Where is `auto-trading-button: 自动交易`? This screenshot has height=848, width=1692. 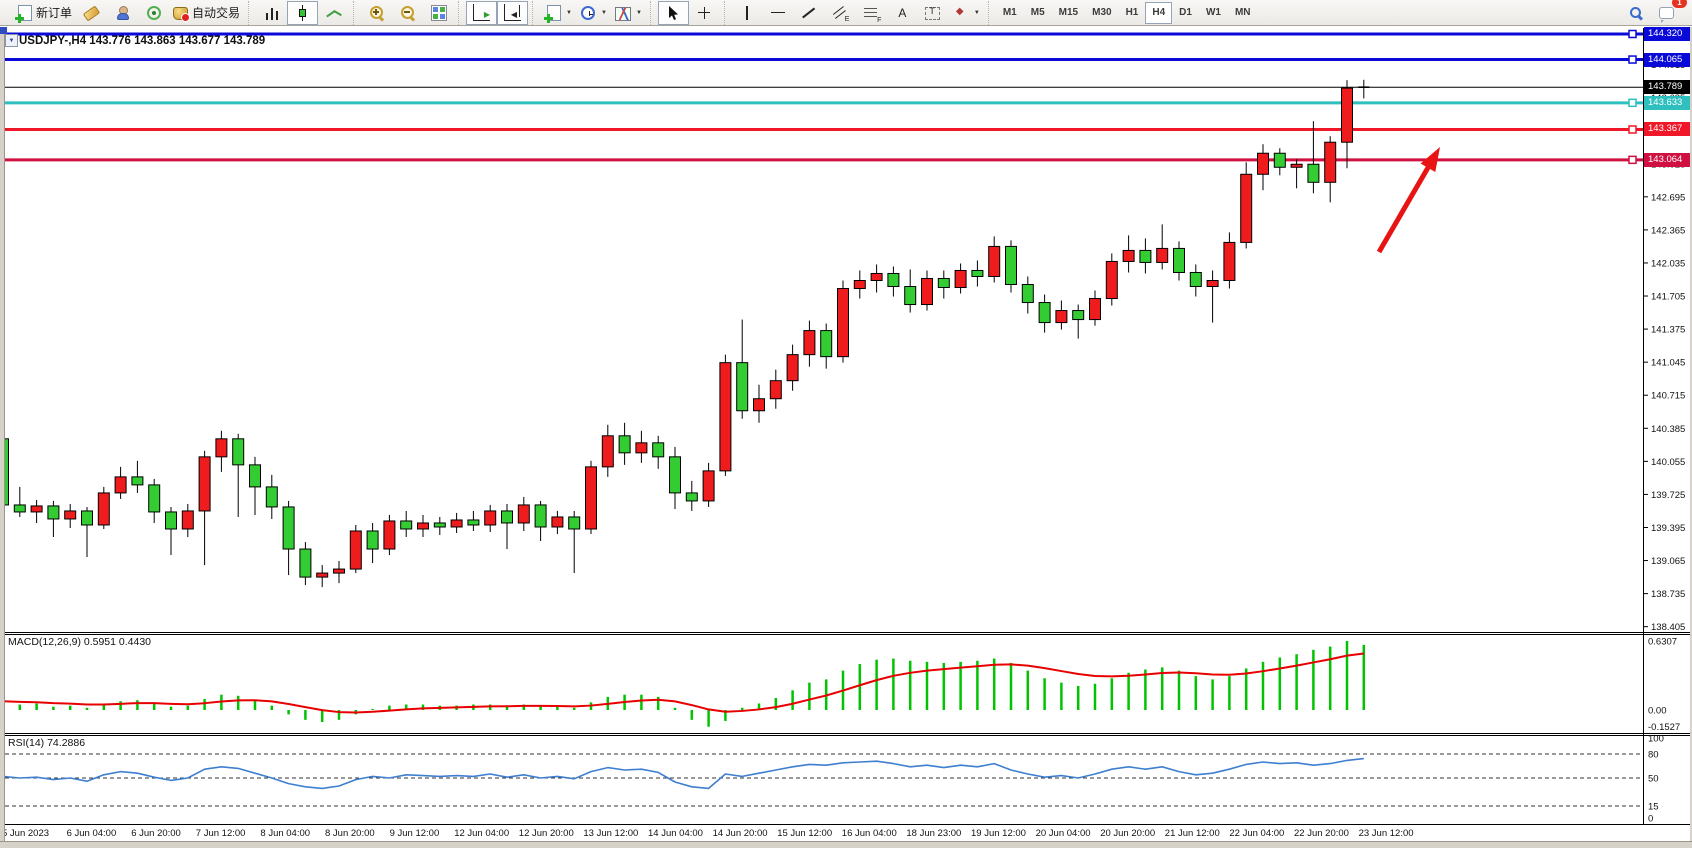
auto-trading-button: 自动交易 is located at coordinates (206, 13).